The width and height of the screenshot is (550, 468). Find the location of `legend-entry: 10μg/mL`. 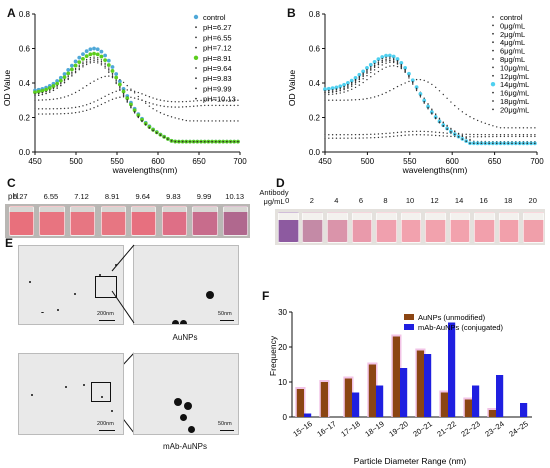

legend-entry: 10μg/mL is located at coordinates (514, 67).